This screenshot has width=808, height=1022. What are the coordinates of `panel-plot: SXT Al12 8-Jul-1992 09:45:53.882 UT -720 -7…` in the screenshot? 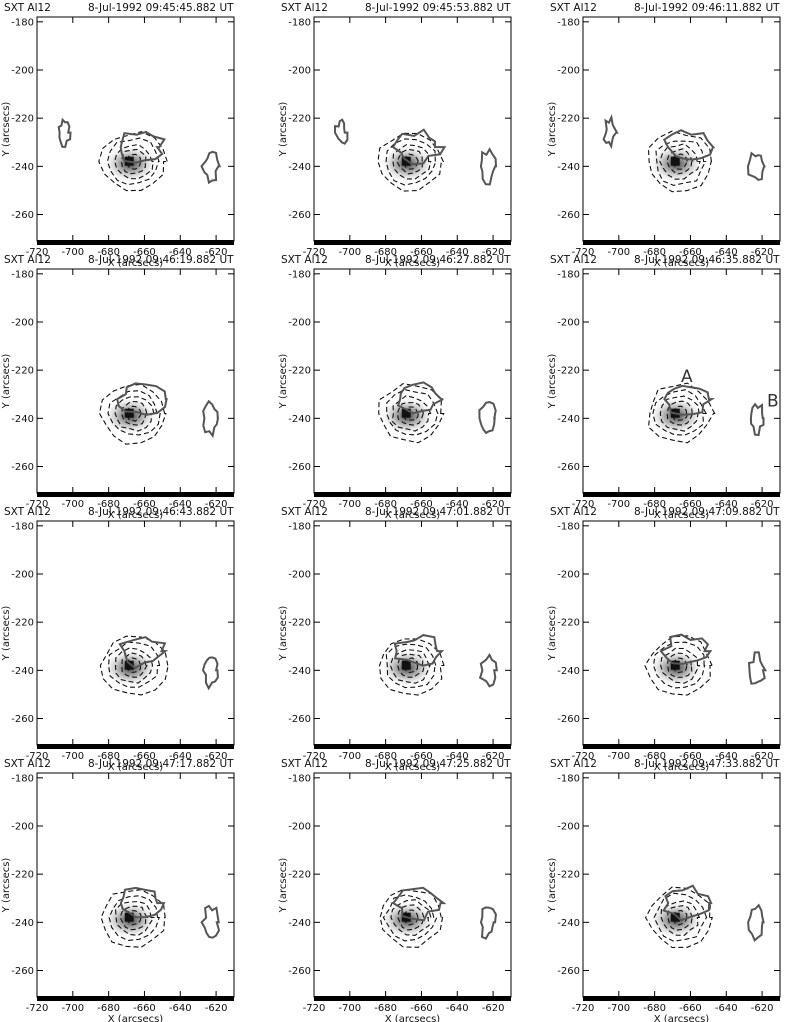 It's located at (395, 135).